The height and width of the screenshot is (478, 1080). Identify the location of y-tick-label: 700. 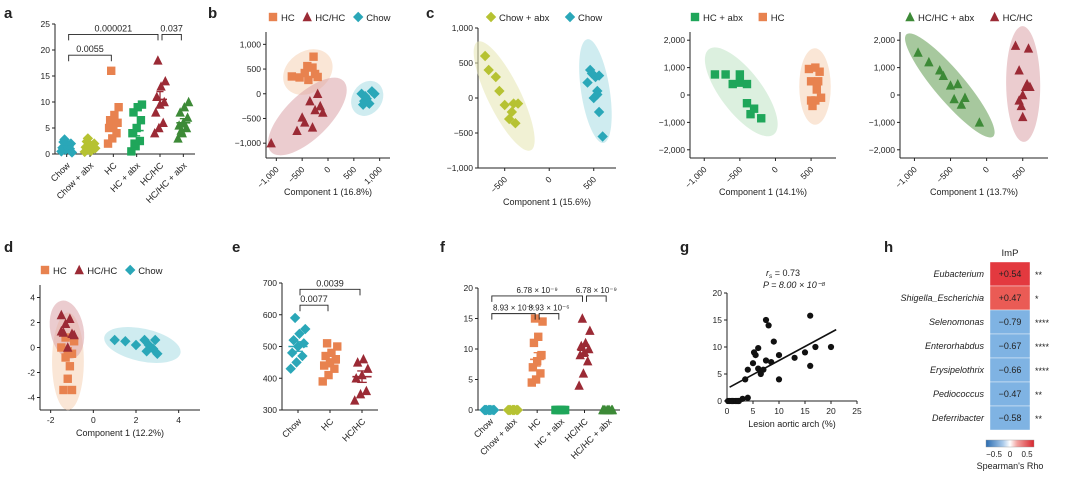
(270, 283).